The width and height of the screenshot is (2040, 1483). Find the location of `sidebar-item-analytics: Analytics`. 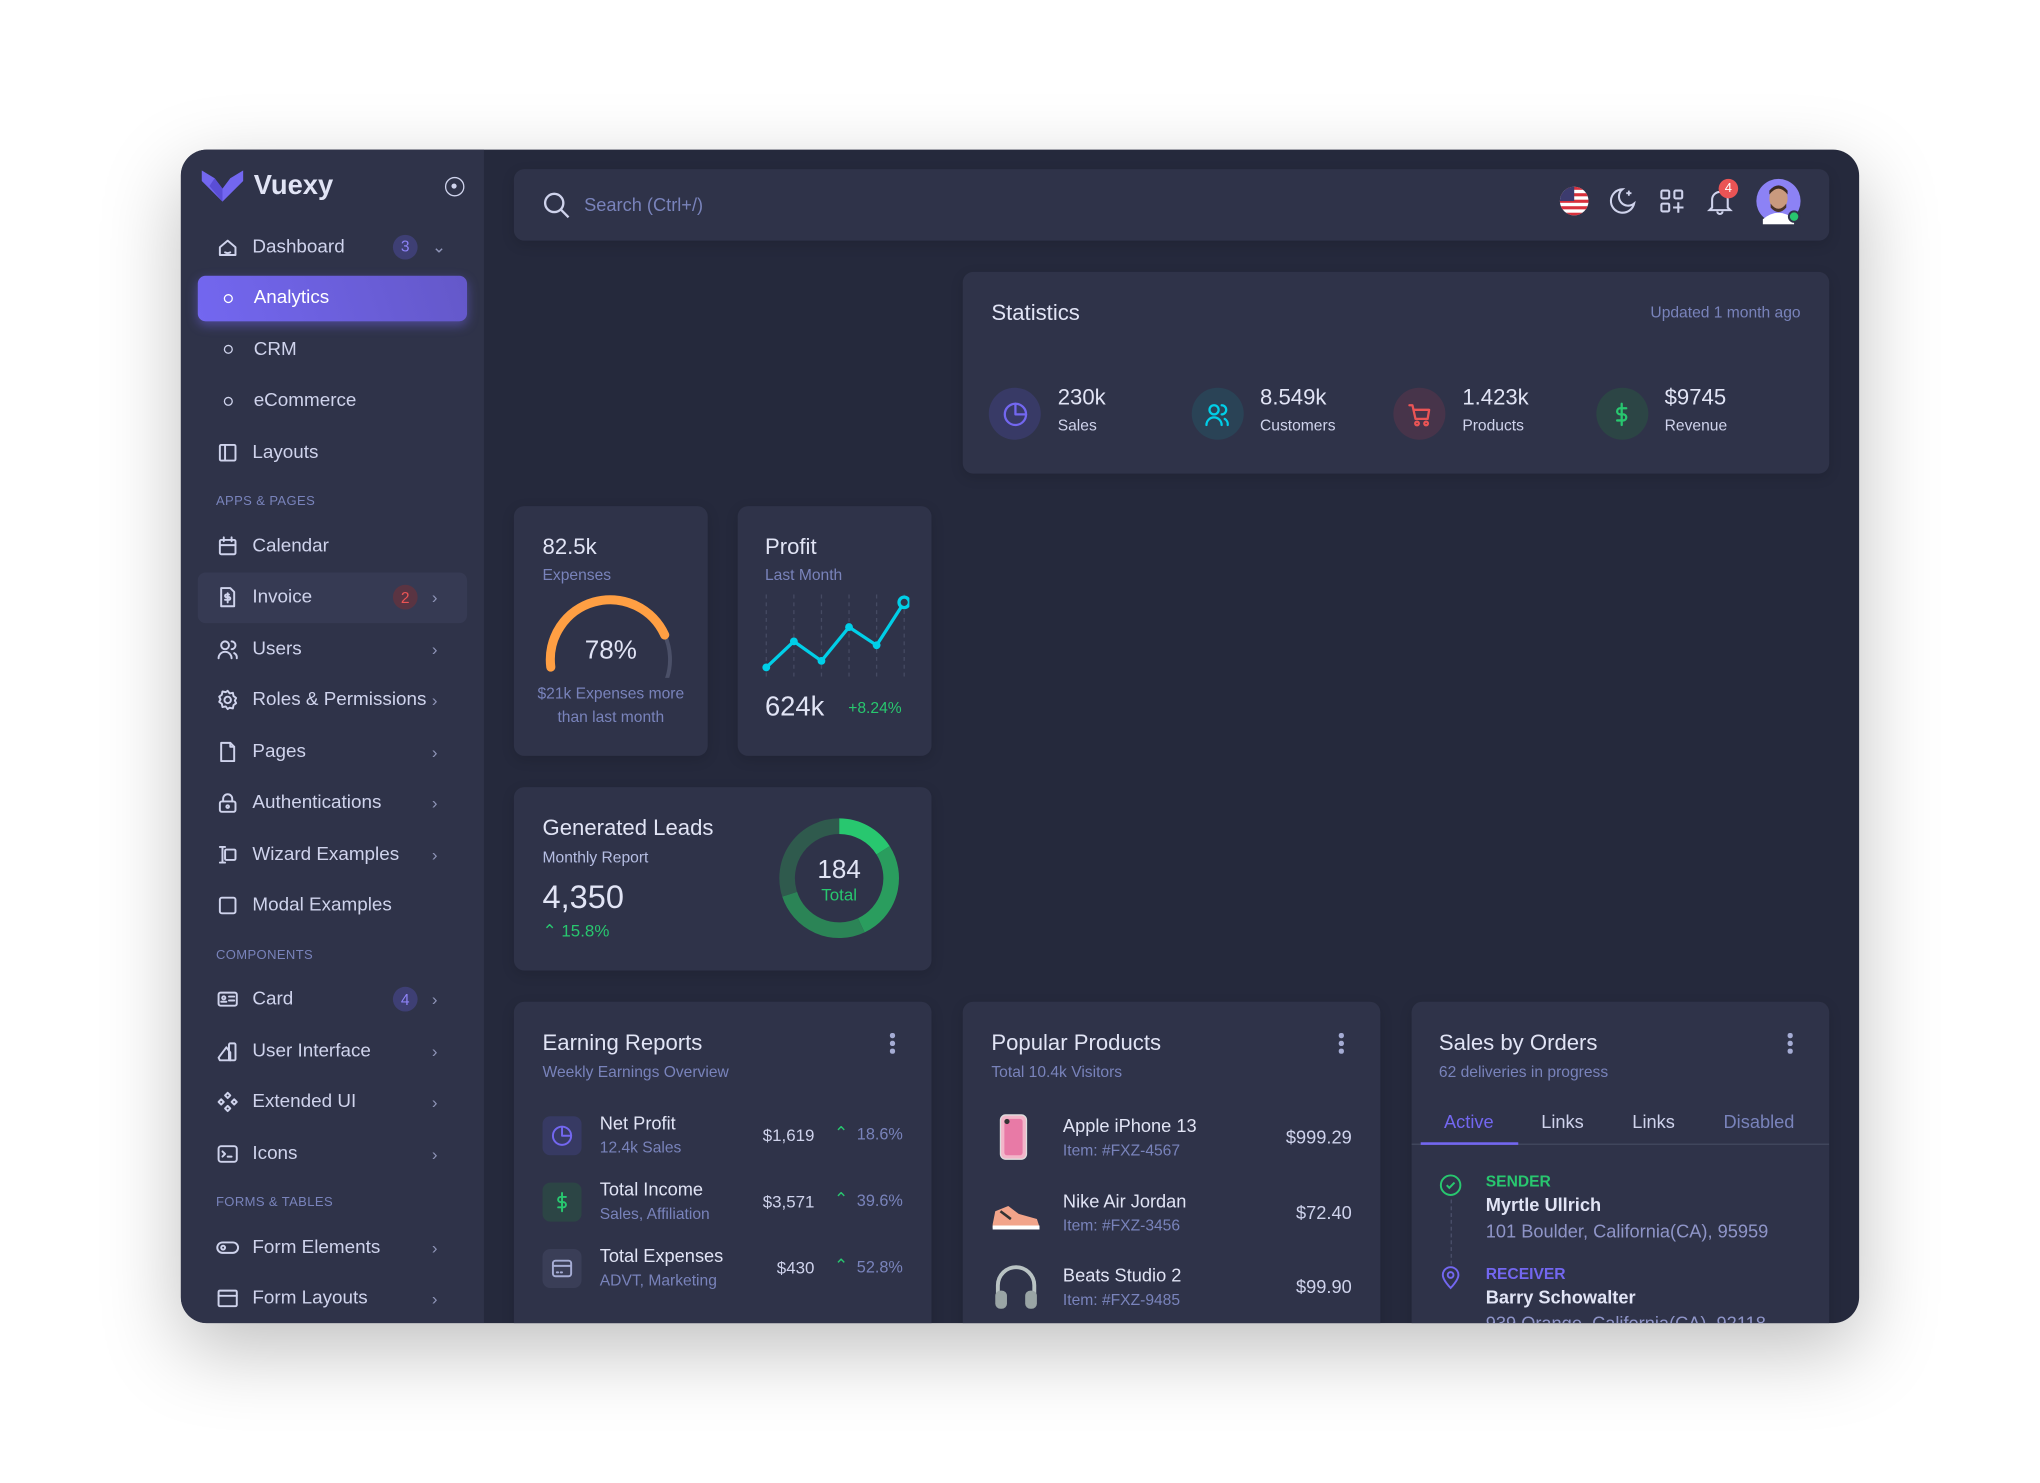

sidebar-item-analytics: Analytics is located at coordinates (332, 298).